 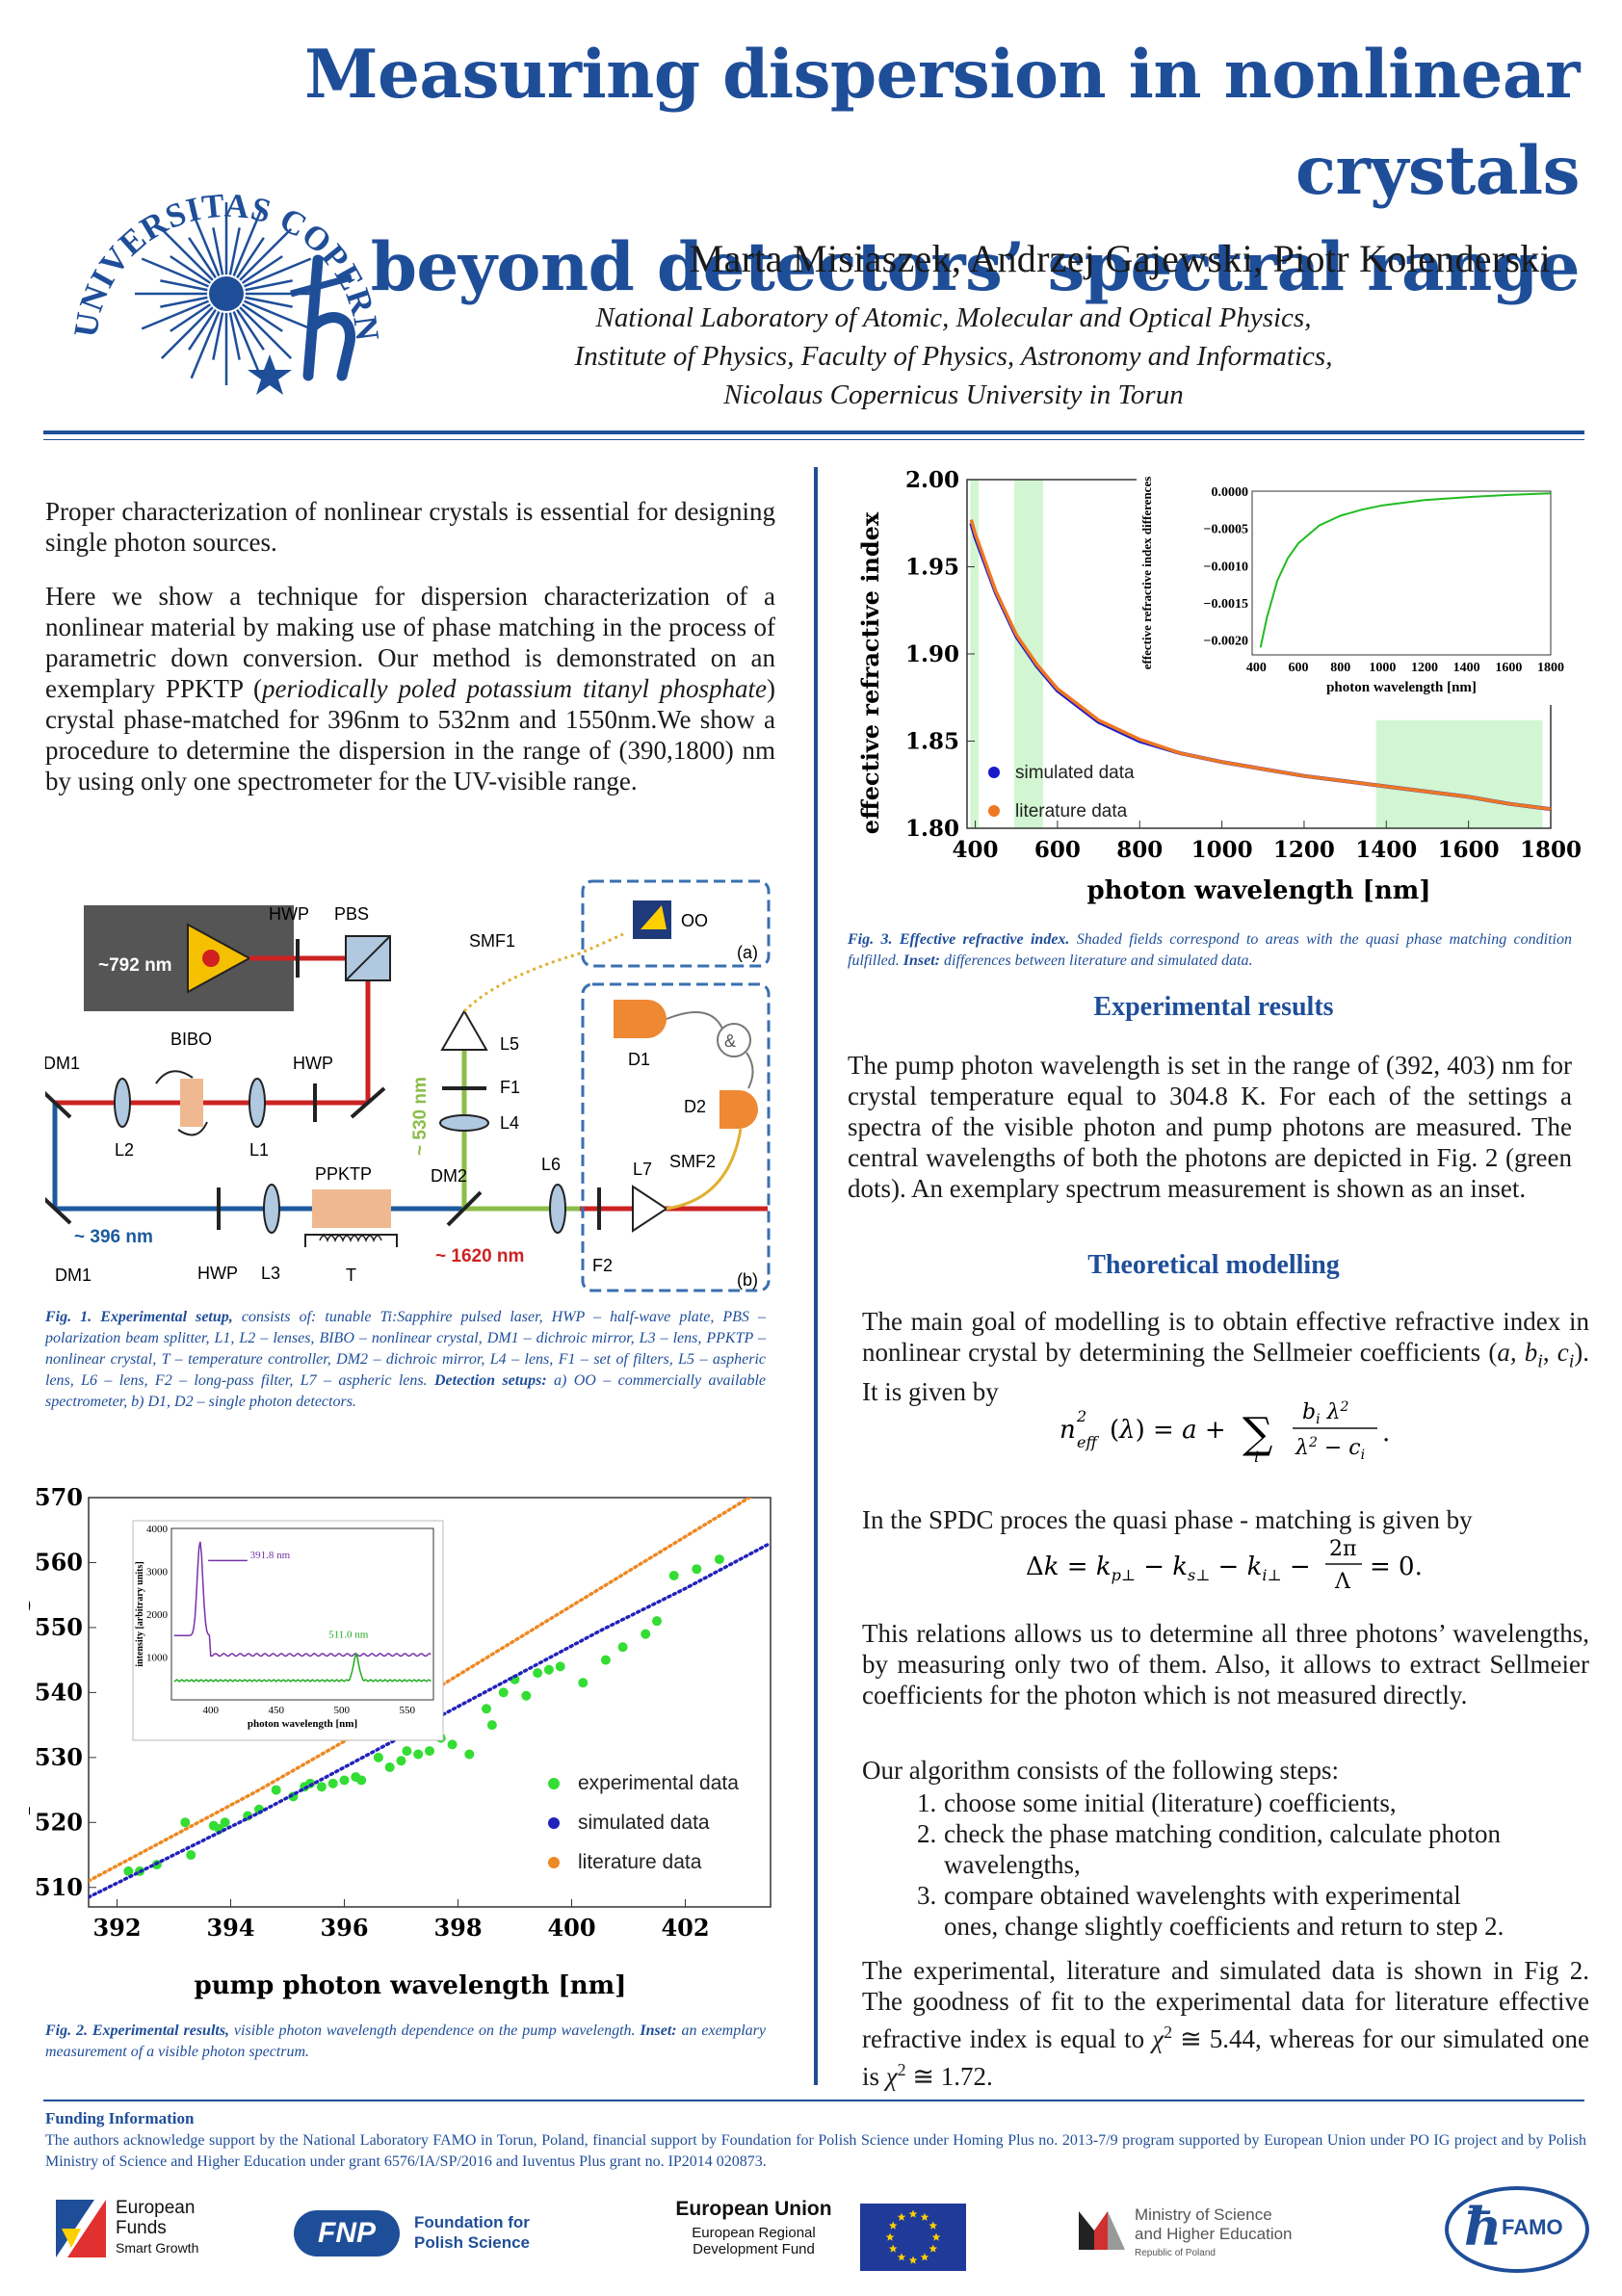 What do you see at coordinates (1532, 2227) in the screenshot?
I see `logo-text: FAMO` at bounding box center [1532, 2227].